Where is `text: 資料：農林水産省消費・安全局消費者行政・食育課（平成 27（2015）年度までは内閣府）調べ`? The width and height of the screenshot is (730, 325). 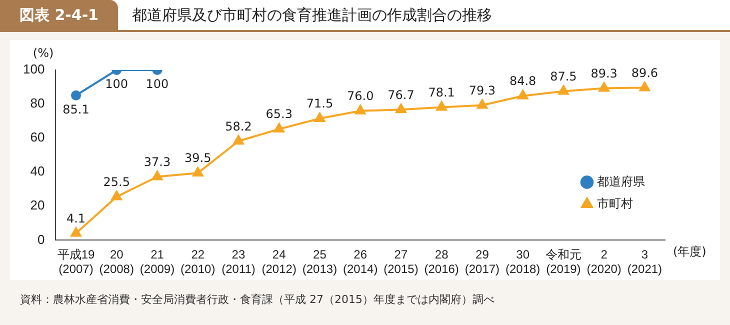
text: 資料：農林水産省消費・安全局消費者行政・食育課（平成 27（2015）年度までは内閣府）調べ is located at coordinates (257, 299).